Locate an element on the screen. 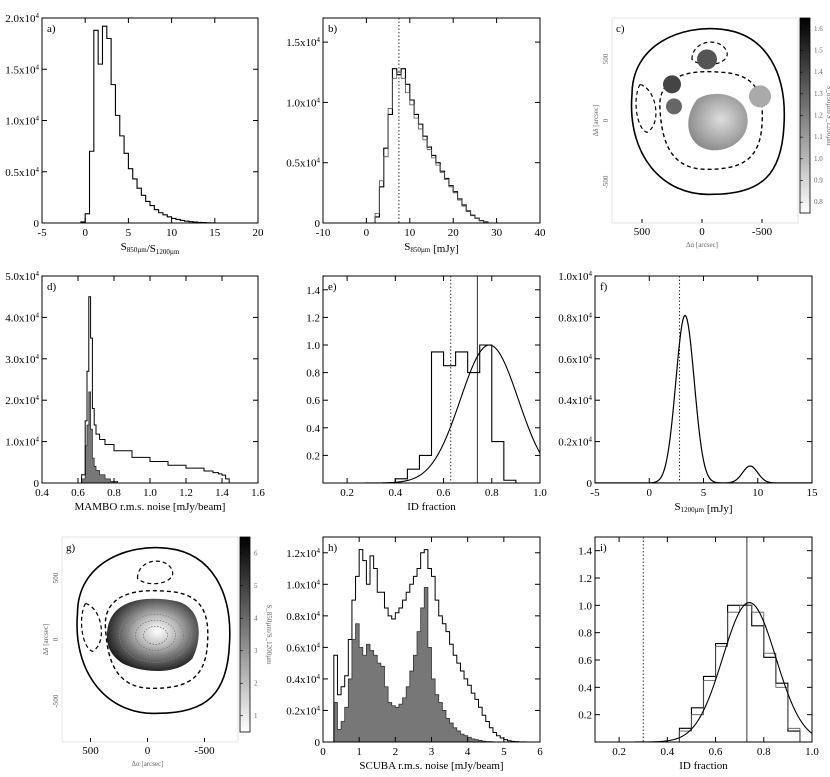 This screenshot has width=830, height=777. panel-label: d) is located at coordinates (52, 287).